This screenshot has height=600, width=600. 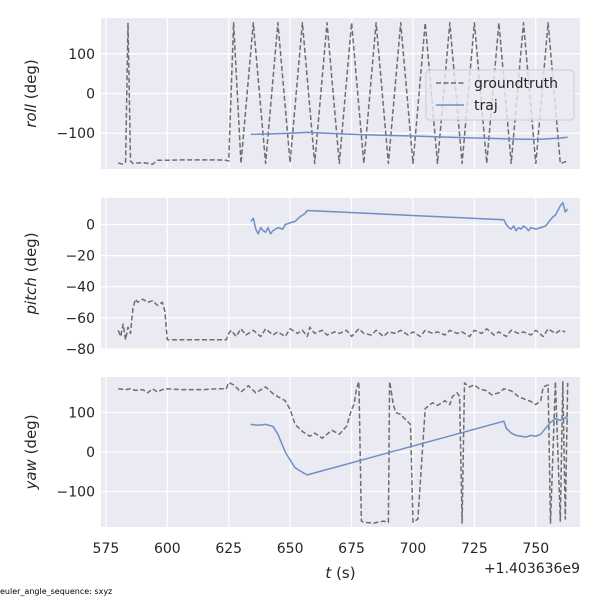 What do you see at coordinates (532, 569) in the screenshot?
I see `x-offset-label: +1.403636e9` at bounding box center [532, 569].